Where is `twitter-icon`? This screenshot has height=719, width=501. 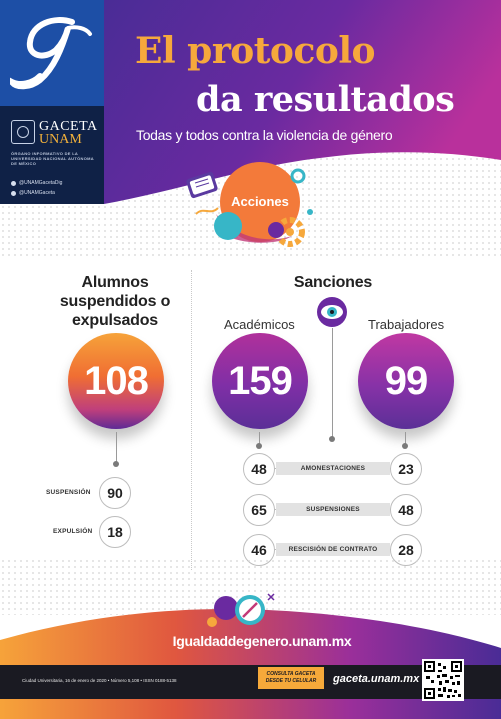
twitter-icon is located at coordinates (13, 183).